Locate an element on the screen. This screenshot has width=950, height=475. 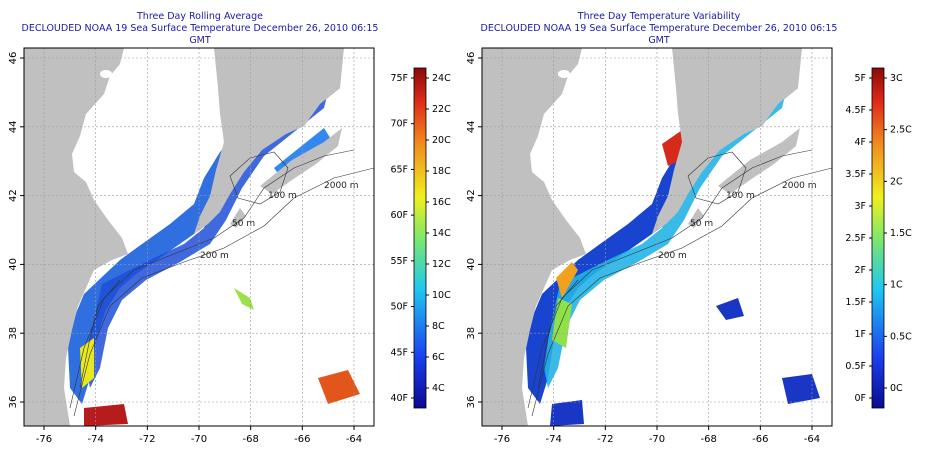
panel-2-ytick-label: 42 is located at coordinates (471, 195).